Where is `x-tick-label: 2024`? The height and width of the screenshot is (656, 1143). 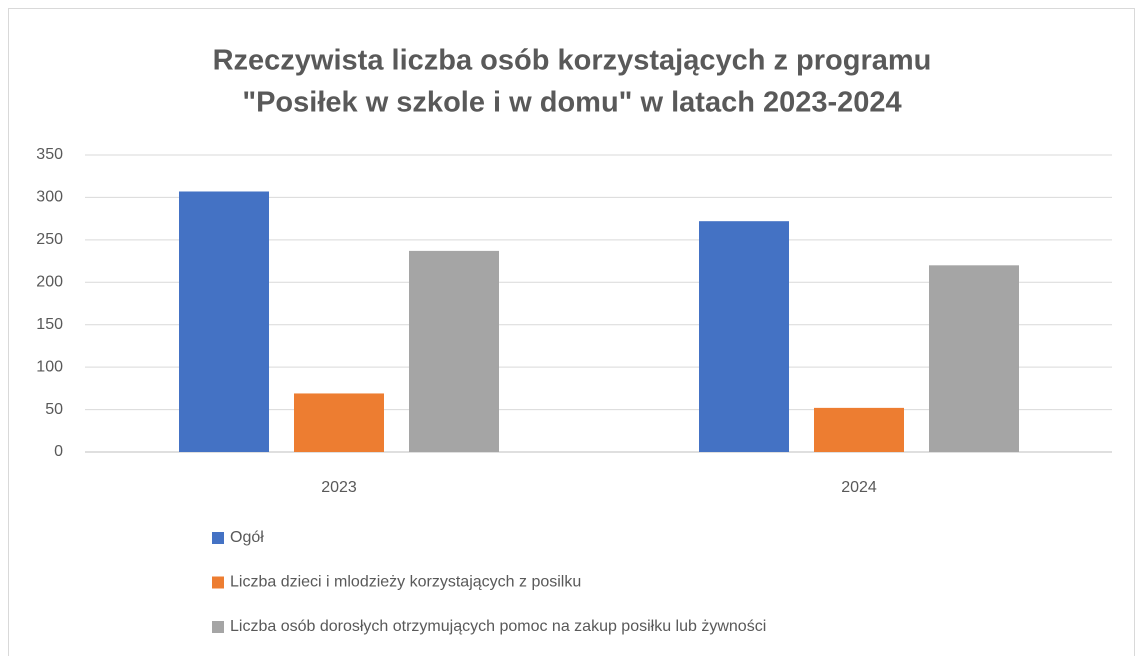 x-tick-label: 2024 is located at coordinates (859, 487).